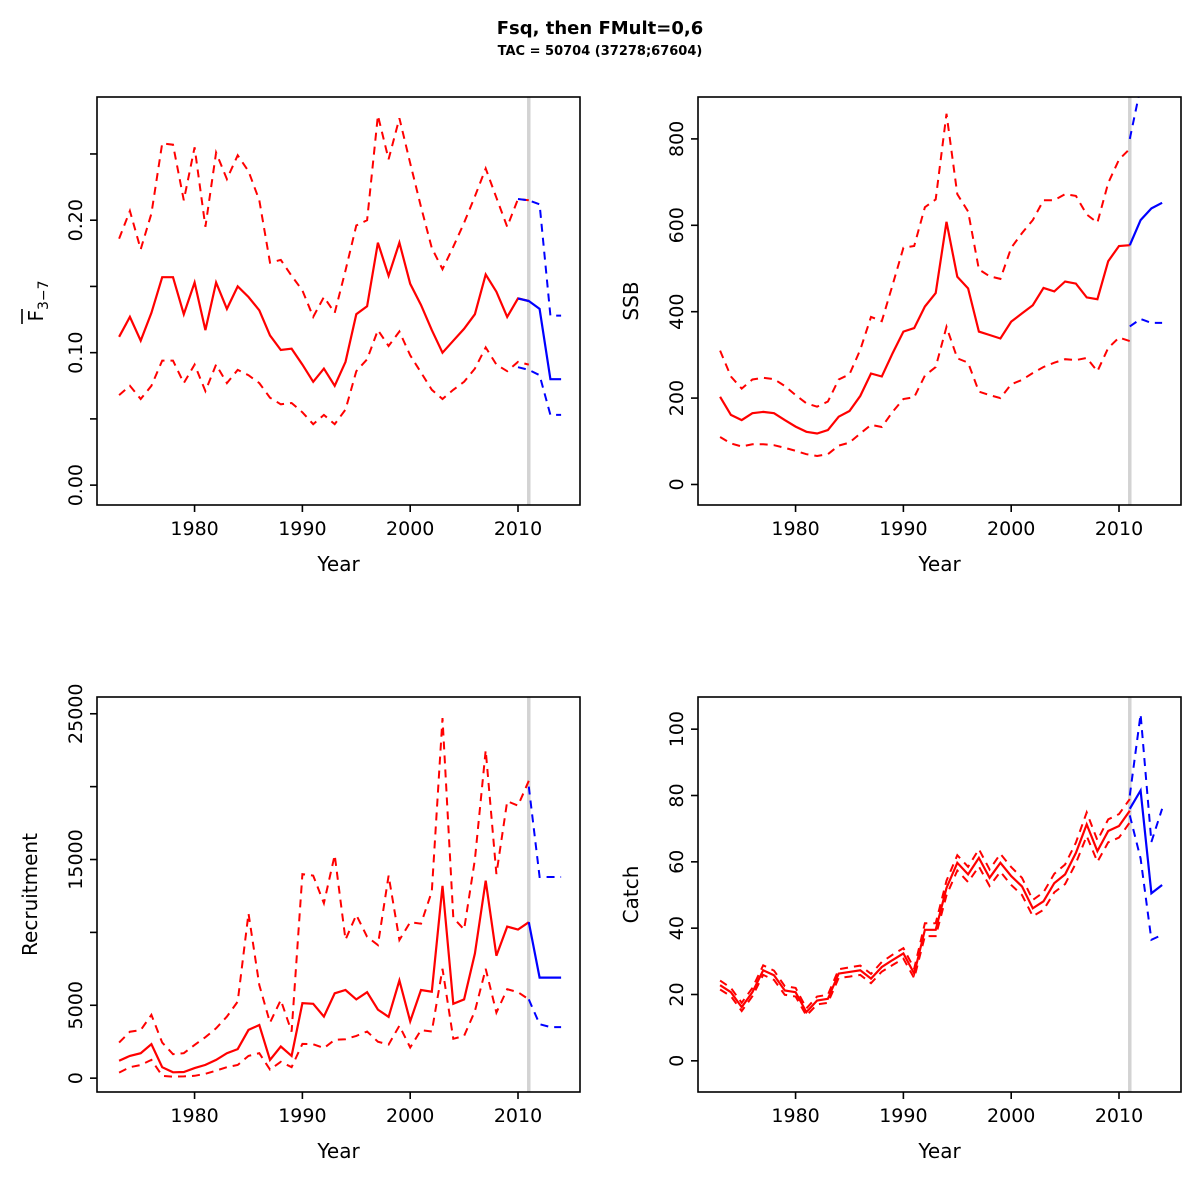 This screenshot has width=1200, height=1200. I want to click on figure-title: Fsq, then FMult=0,6, so click(600, 28).